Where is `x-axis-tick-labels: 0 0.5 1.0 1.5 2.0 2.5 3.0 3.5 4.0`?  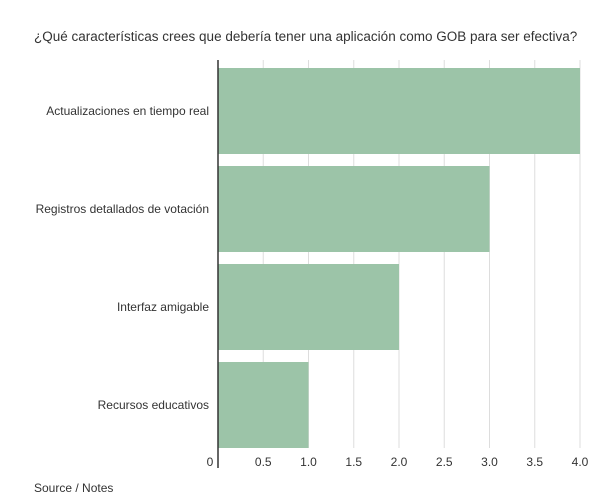 x-axis-tick-labels: 0 0.5 1.0 1.5 2.0 2.5 3.0 3.5 4.0 is located at coordinates (398, 462).